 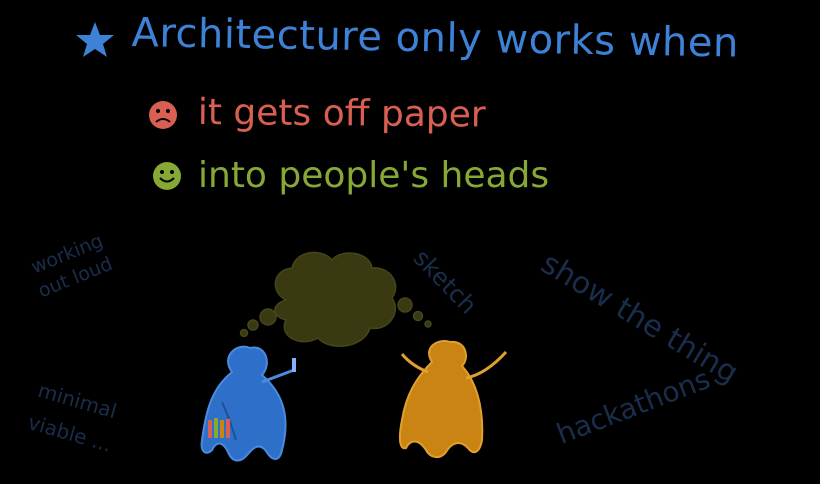 I want to click on point-off-paper: it gets off paper, so click(x=341, y=114).